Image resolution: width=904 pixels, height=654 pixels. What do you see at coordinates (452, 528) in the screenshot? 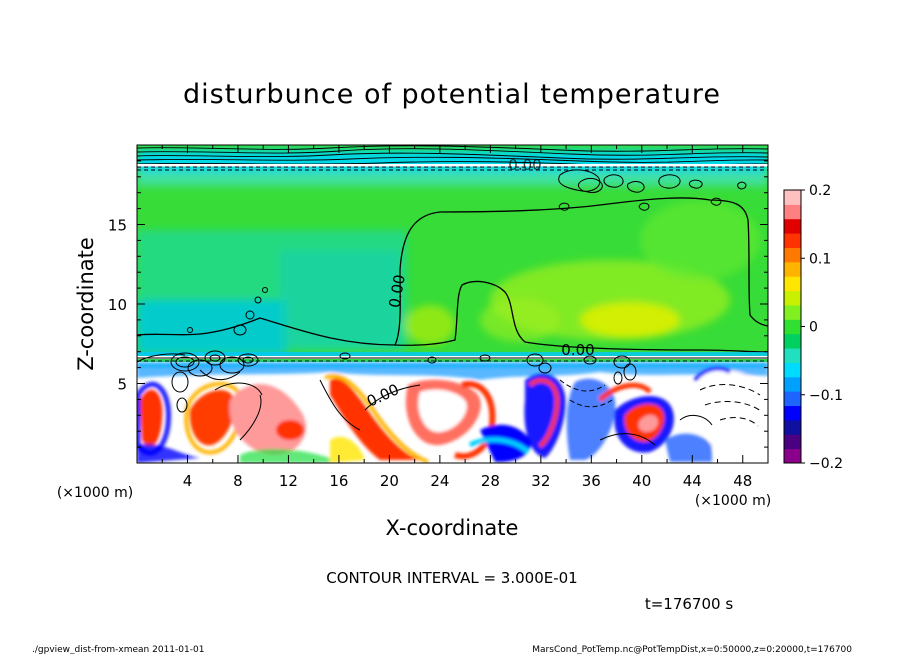
I see `x-axis-label: X-coordinate` at bounding box center [452, 528].